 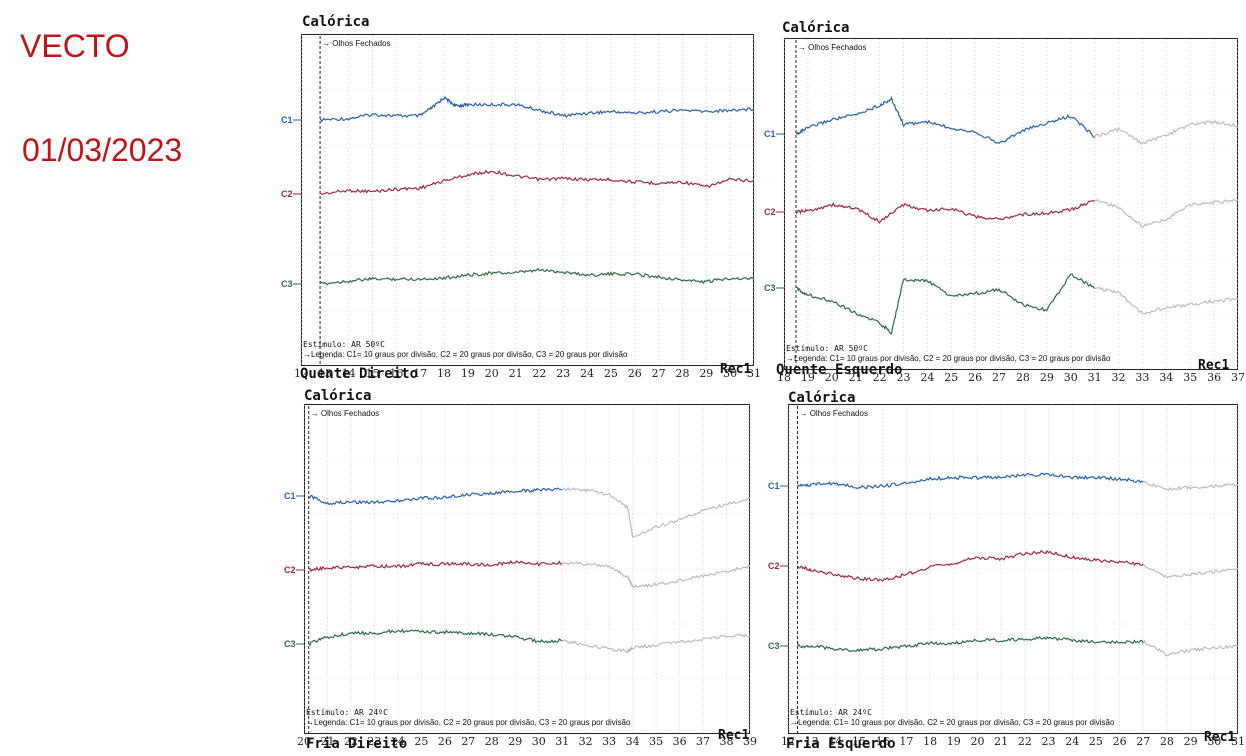 What do you see at coordinates (906, 741) in the screenshot?
I see `x-tick-label: 17` at bounding box center [906, 741].